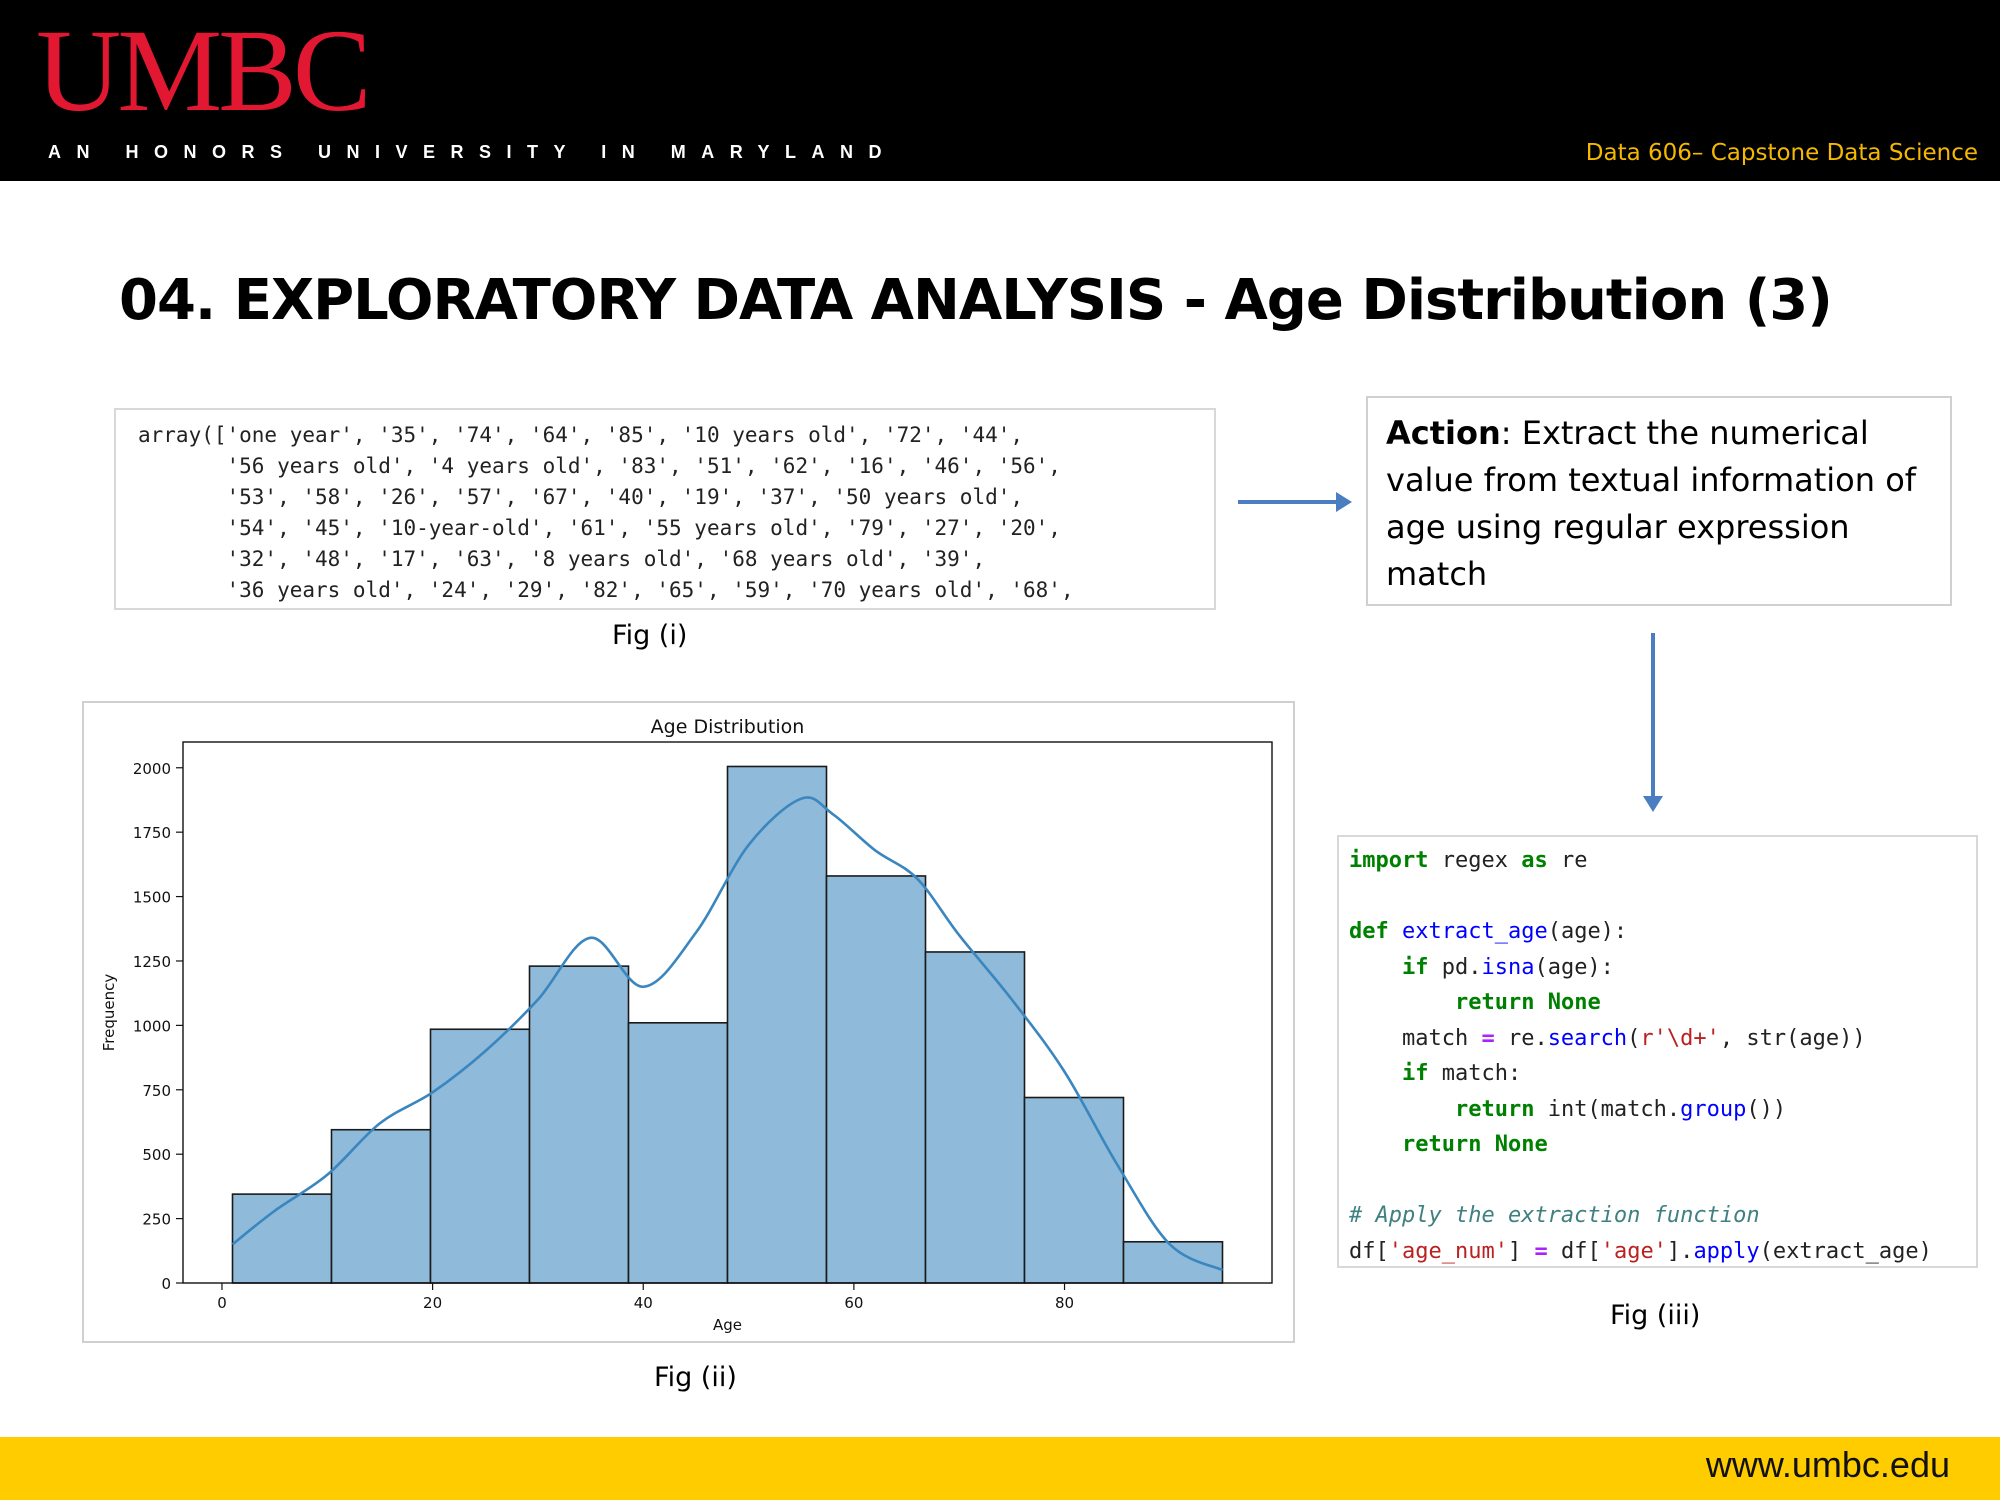 This screenshot has width=2000, height=1500. I want to click on code-token: 'age_num', so click(1448, 1251).